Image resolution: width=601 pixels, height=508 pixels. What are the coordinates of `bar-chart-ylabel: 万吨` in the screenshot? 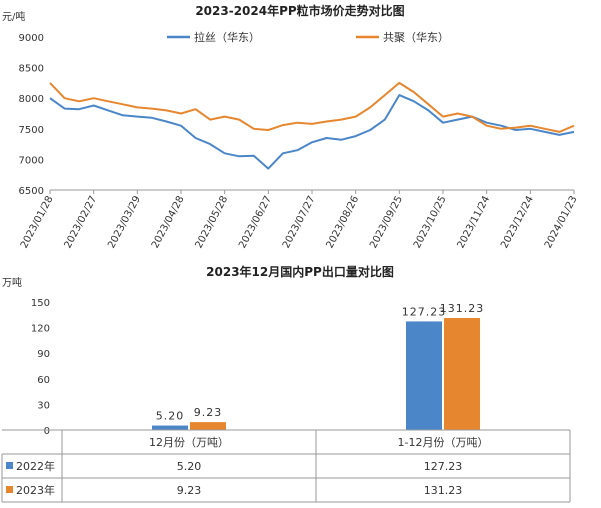 It's located at (12, 282).